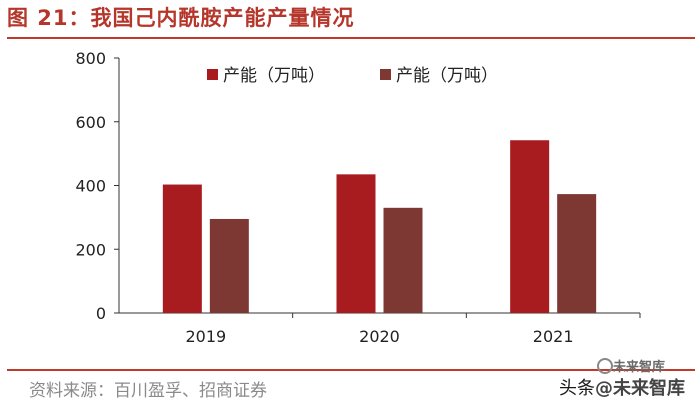 The width and height of the screenshot is (700, 407). Describe the element at coordinates (205, 336) in the screenshot. I see `x-tick-label: 2019` at that location.